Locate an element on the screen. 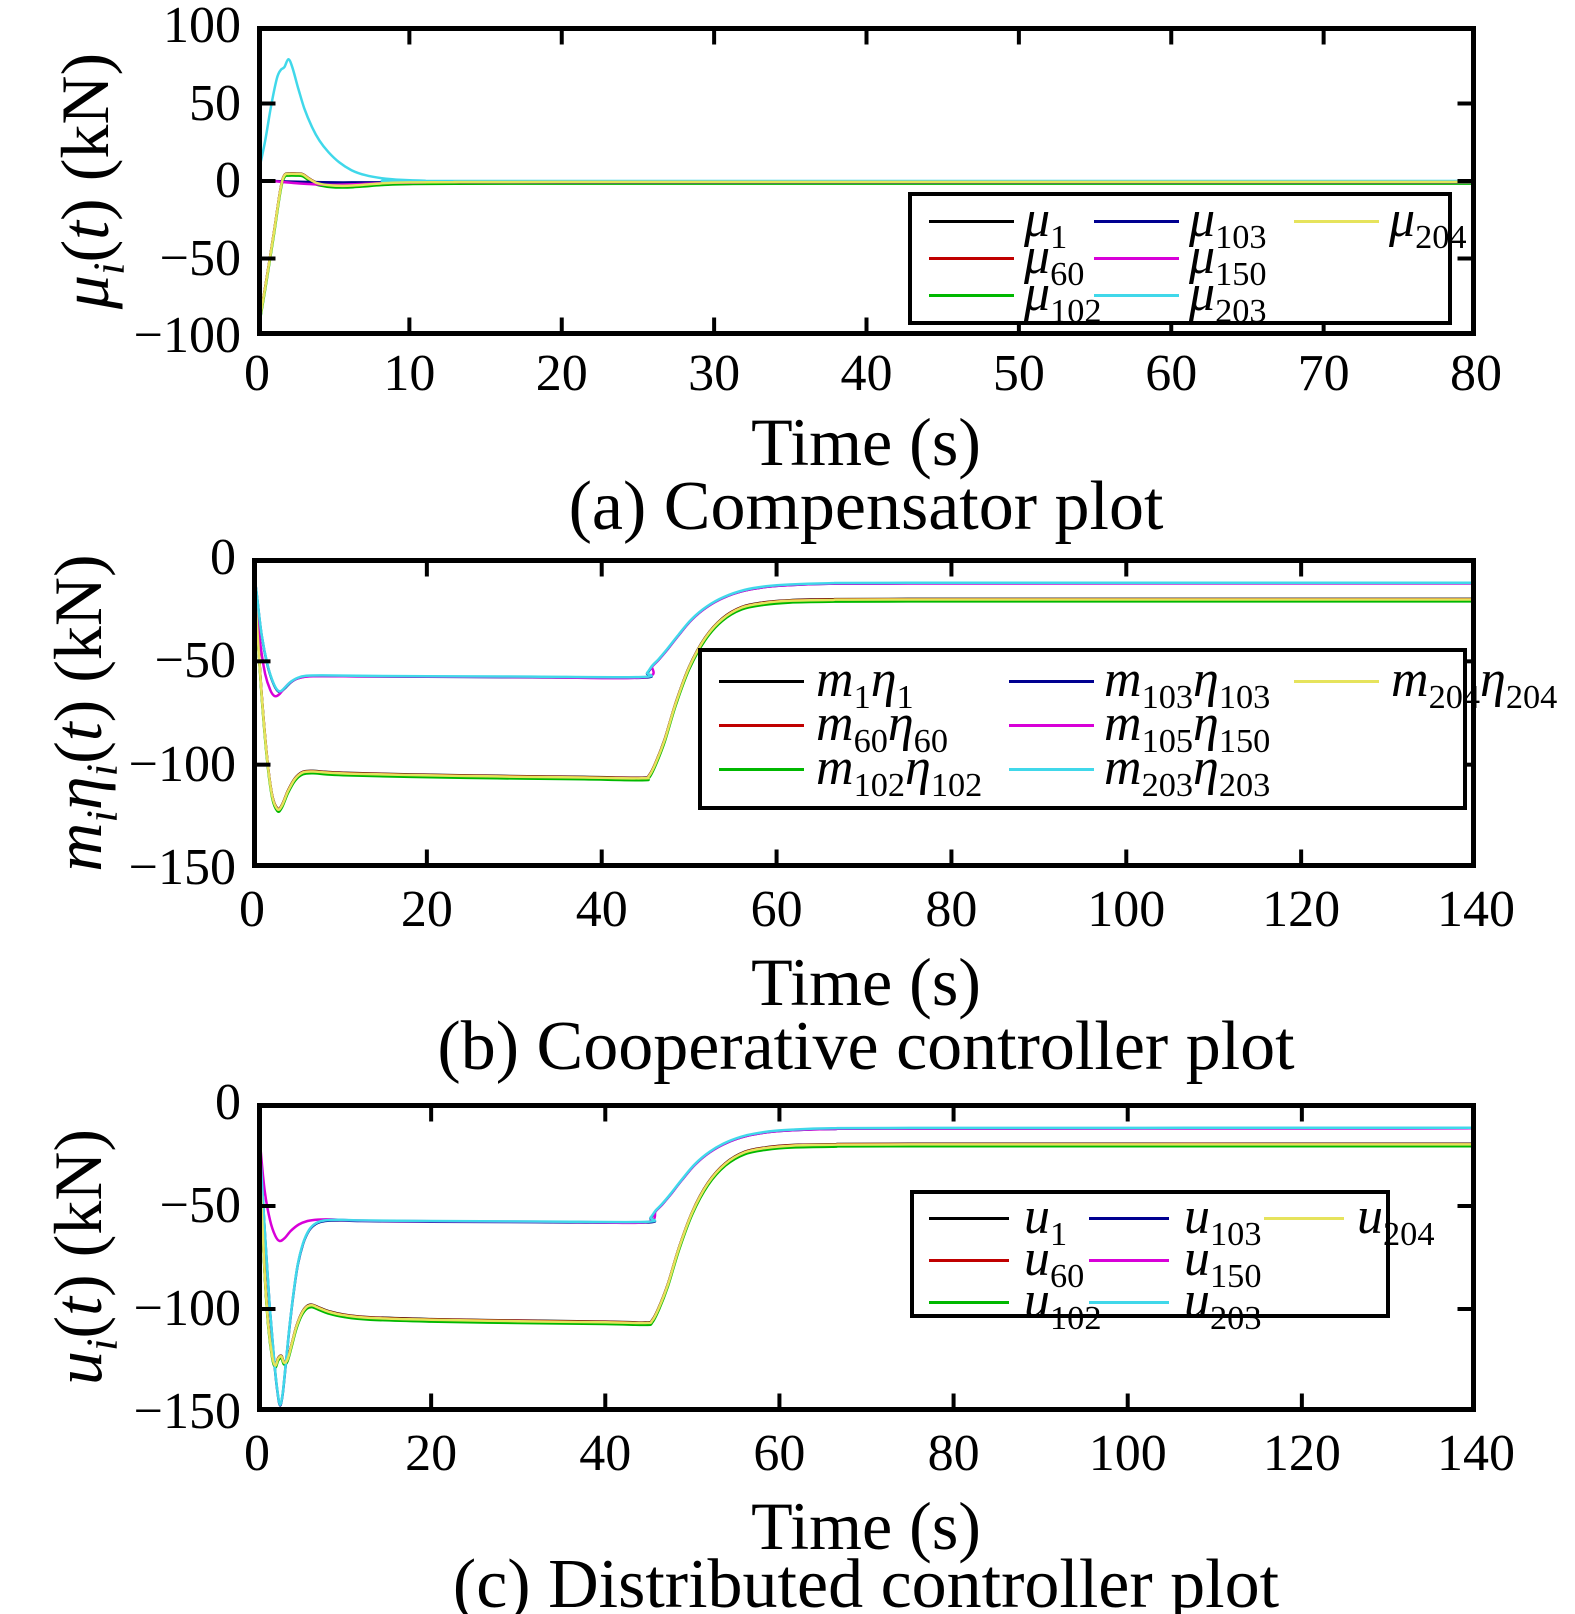 Image resolution: width=1575 pixels, height=1614 pixels. legend-line-sample-m_1 eta_1 is located at coordinates (761, 681).